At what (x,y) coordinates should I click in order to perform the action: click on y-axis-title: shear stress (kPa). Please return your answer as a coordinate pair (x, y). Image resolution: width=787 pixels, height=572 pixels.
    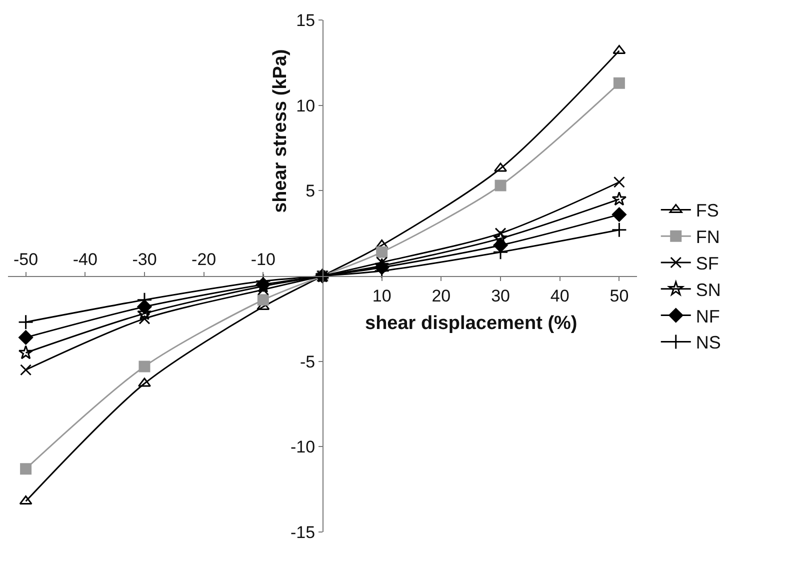
    Looking at the image, I should click on (281, 131).